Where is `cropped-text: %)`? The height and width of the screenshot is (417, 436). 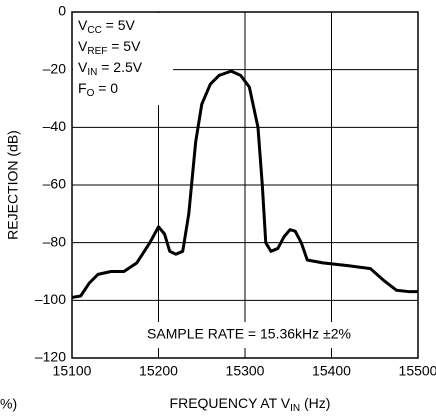 cropped-text: %) is located at coordinates (8, 404).